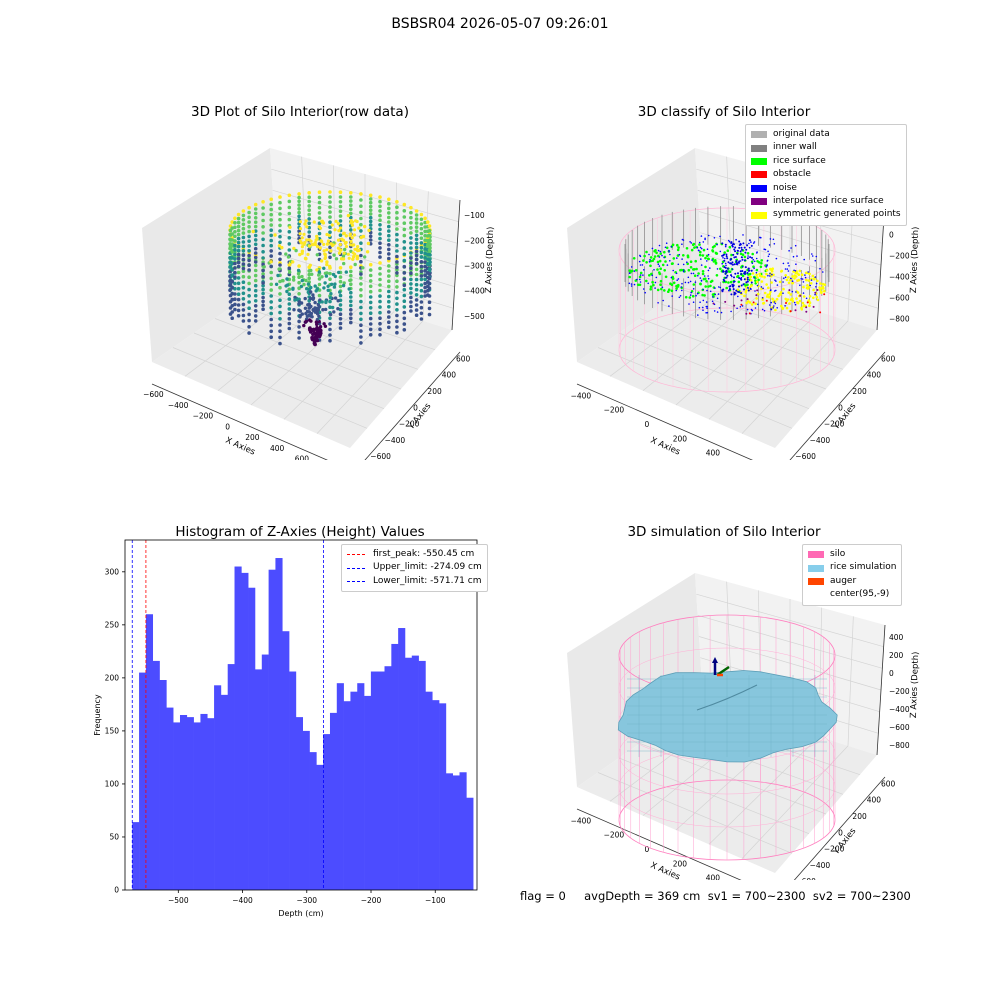 Image resolution: width=1000 pixels, height=1000 pixels. I want to click on y-tick-label: 600, so click(888, 783).